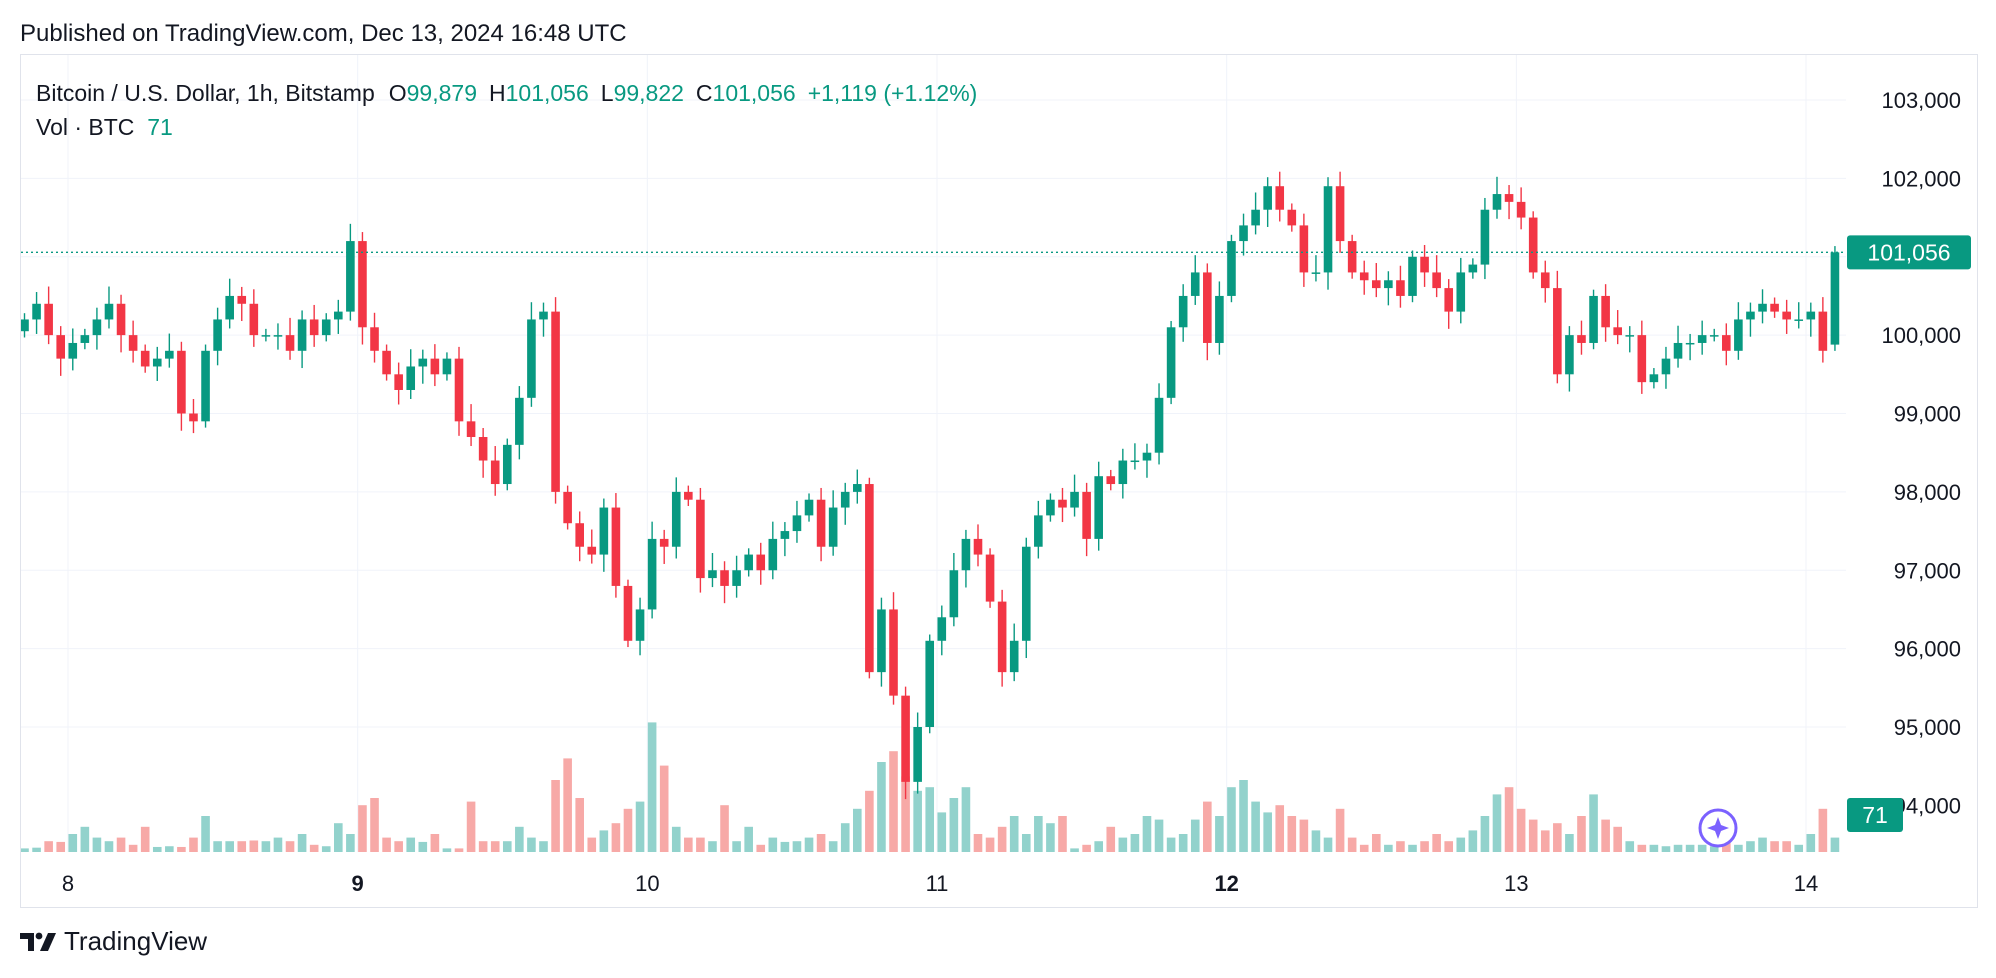  I want to click on footer-brand: TradingView, so click(113, 941).